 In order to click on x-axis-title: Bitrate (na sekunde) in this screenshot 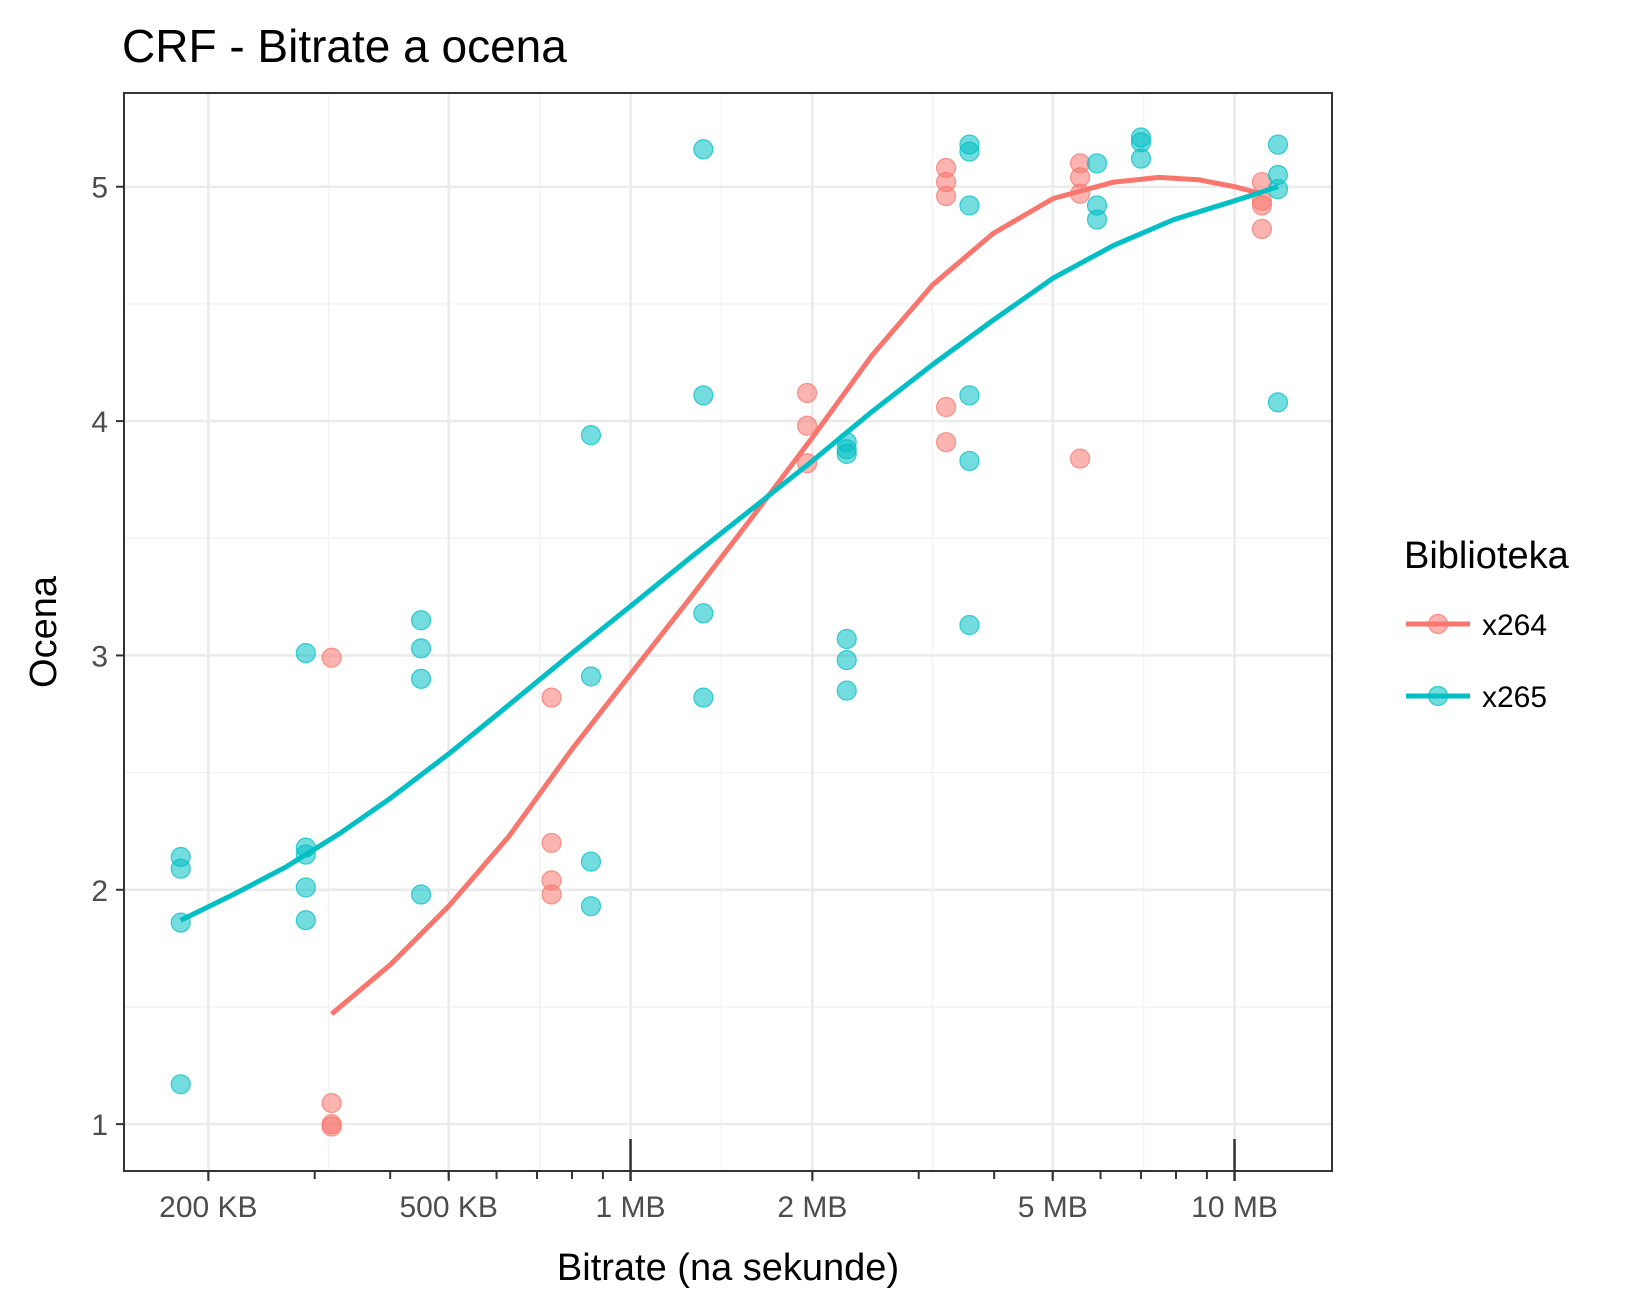, I will do `click(728, 1268)`.